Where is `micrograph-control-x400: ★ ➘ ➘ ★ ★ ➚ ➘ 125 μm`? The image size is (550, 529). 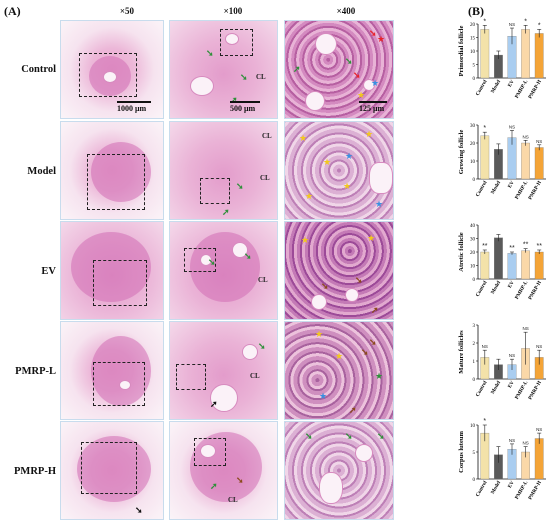 micrograph-control-x400: ★ ➘ ➘ ★ ★ ➚ ➘ 125 μm is located at coordinates (339, 69).